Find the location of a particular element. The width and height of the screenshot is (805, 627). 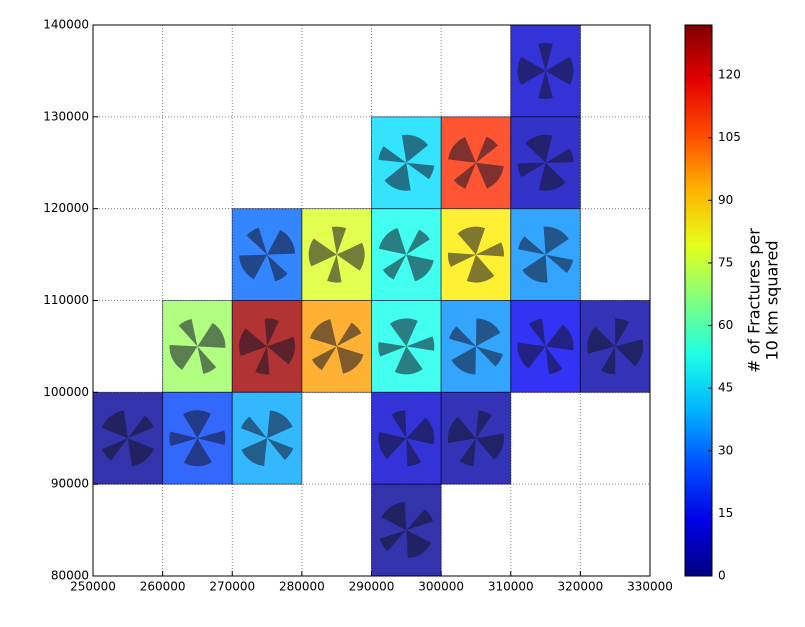

colorbar-tick-label: 0 is located at coordinates (722, 576).